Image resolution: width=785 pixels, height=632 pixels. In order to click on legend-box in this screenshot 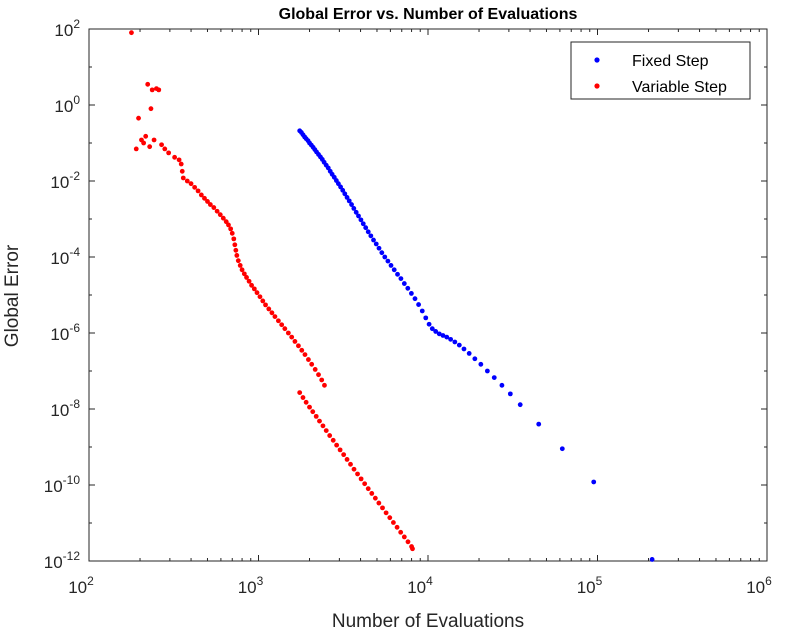, I will do `click(660, 70)`.